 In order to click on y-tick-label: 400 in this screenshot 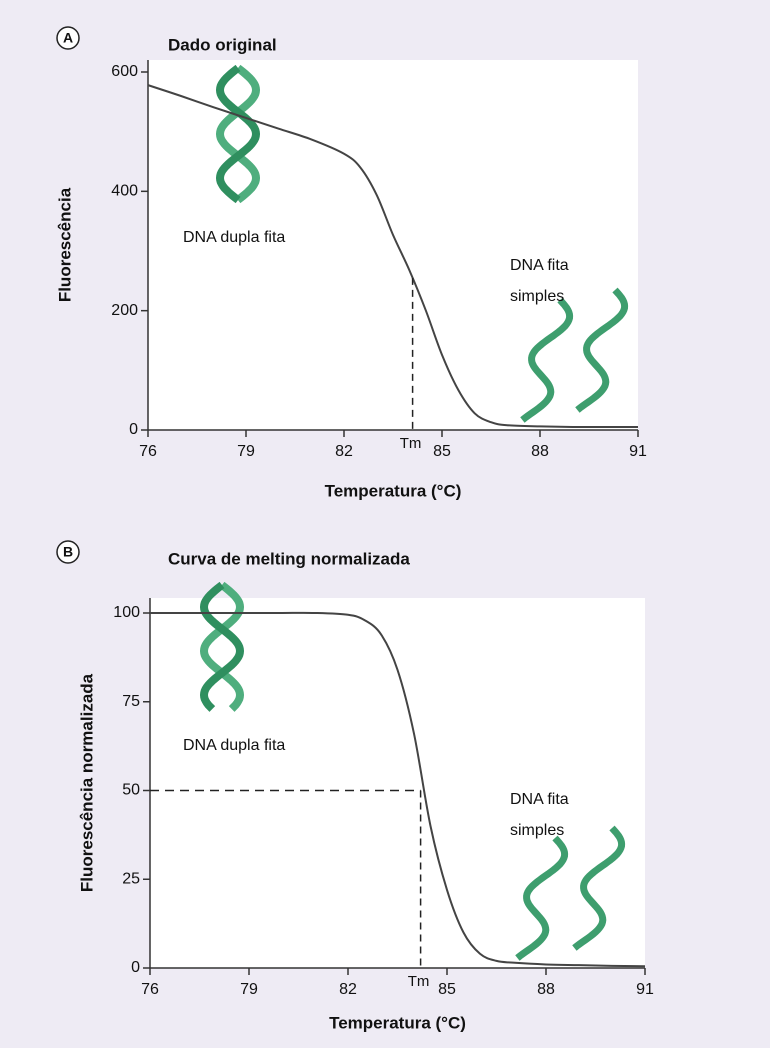, I will do `click(124, 191)`.